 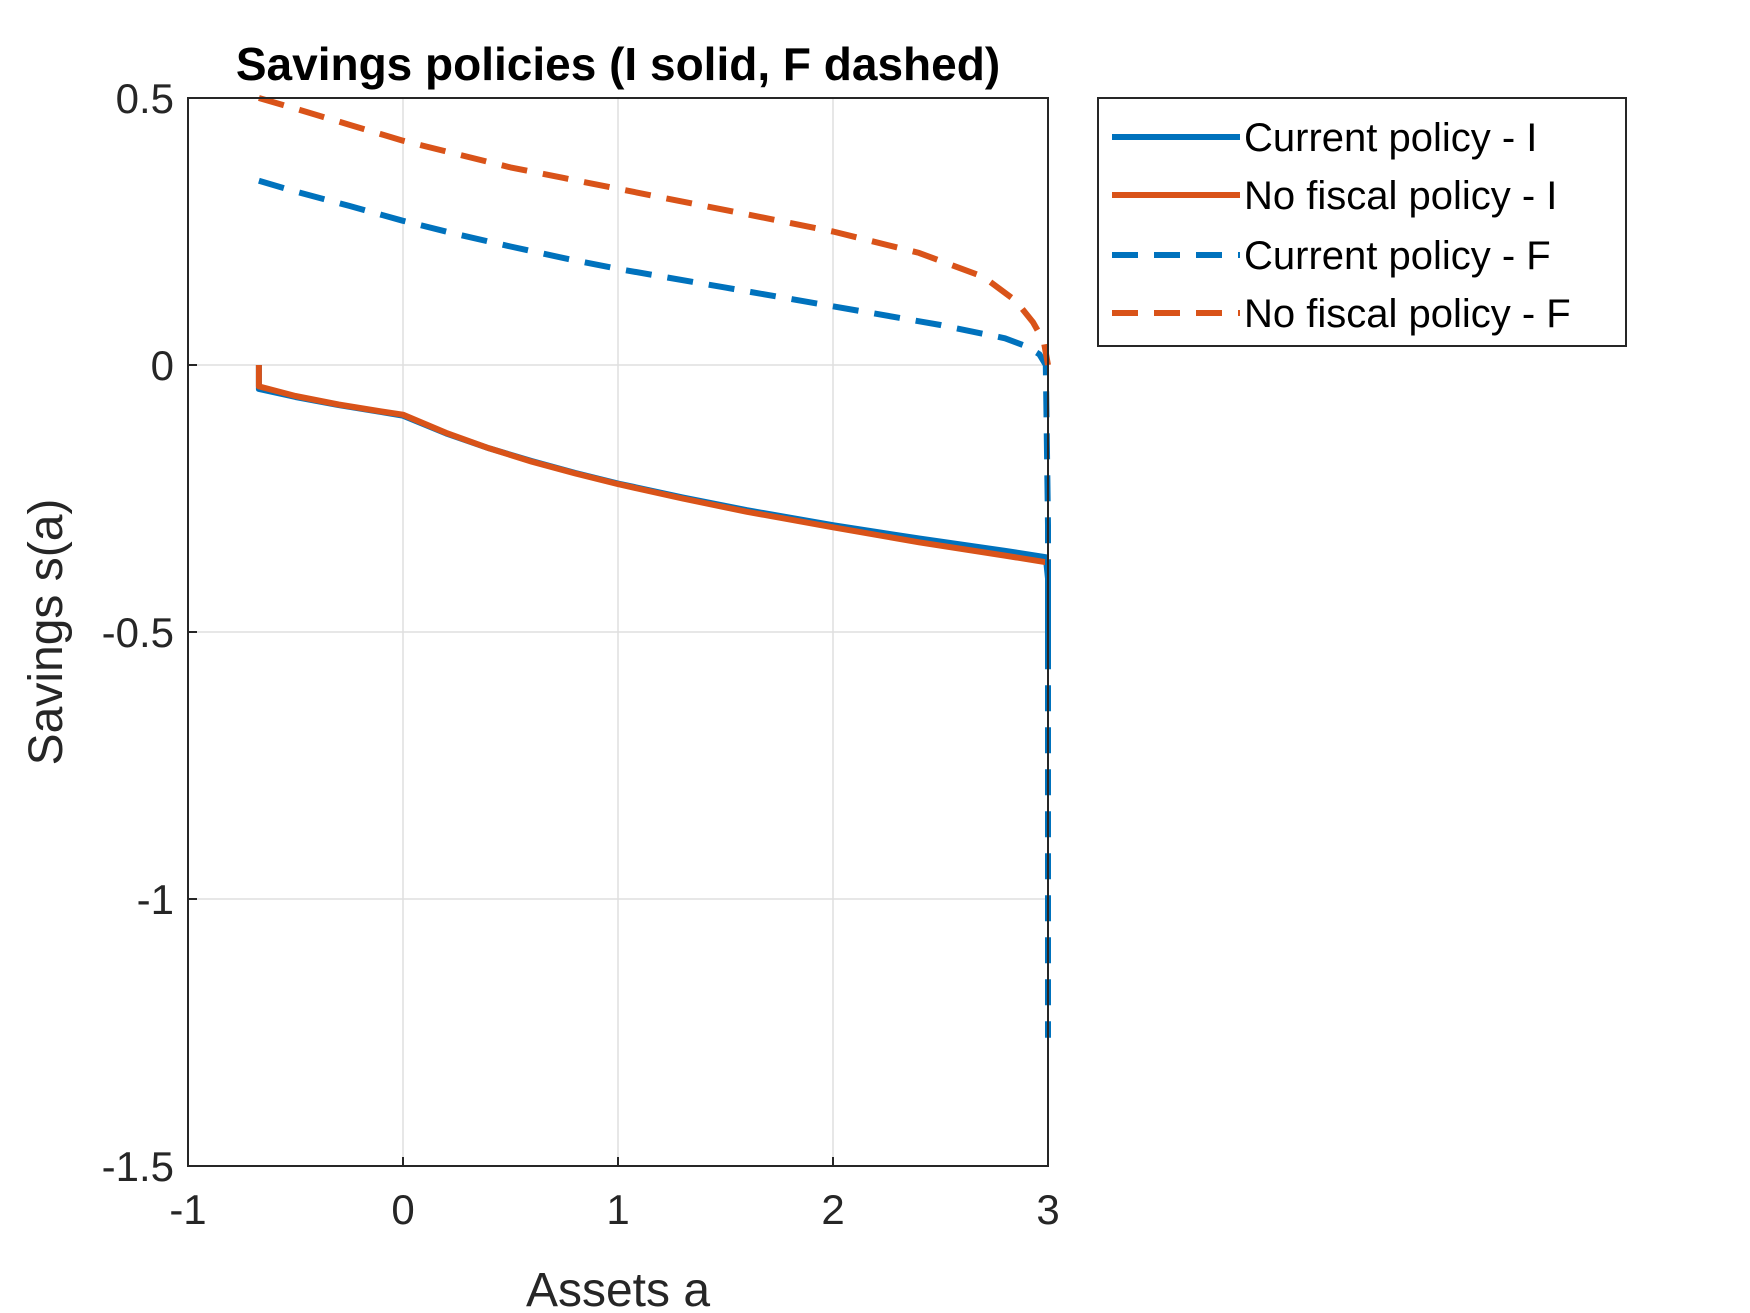 I want to click on legend-label-current-i: Current policy - I, so click(x=1390, y=138).